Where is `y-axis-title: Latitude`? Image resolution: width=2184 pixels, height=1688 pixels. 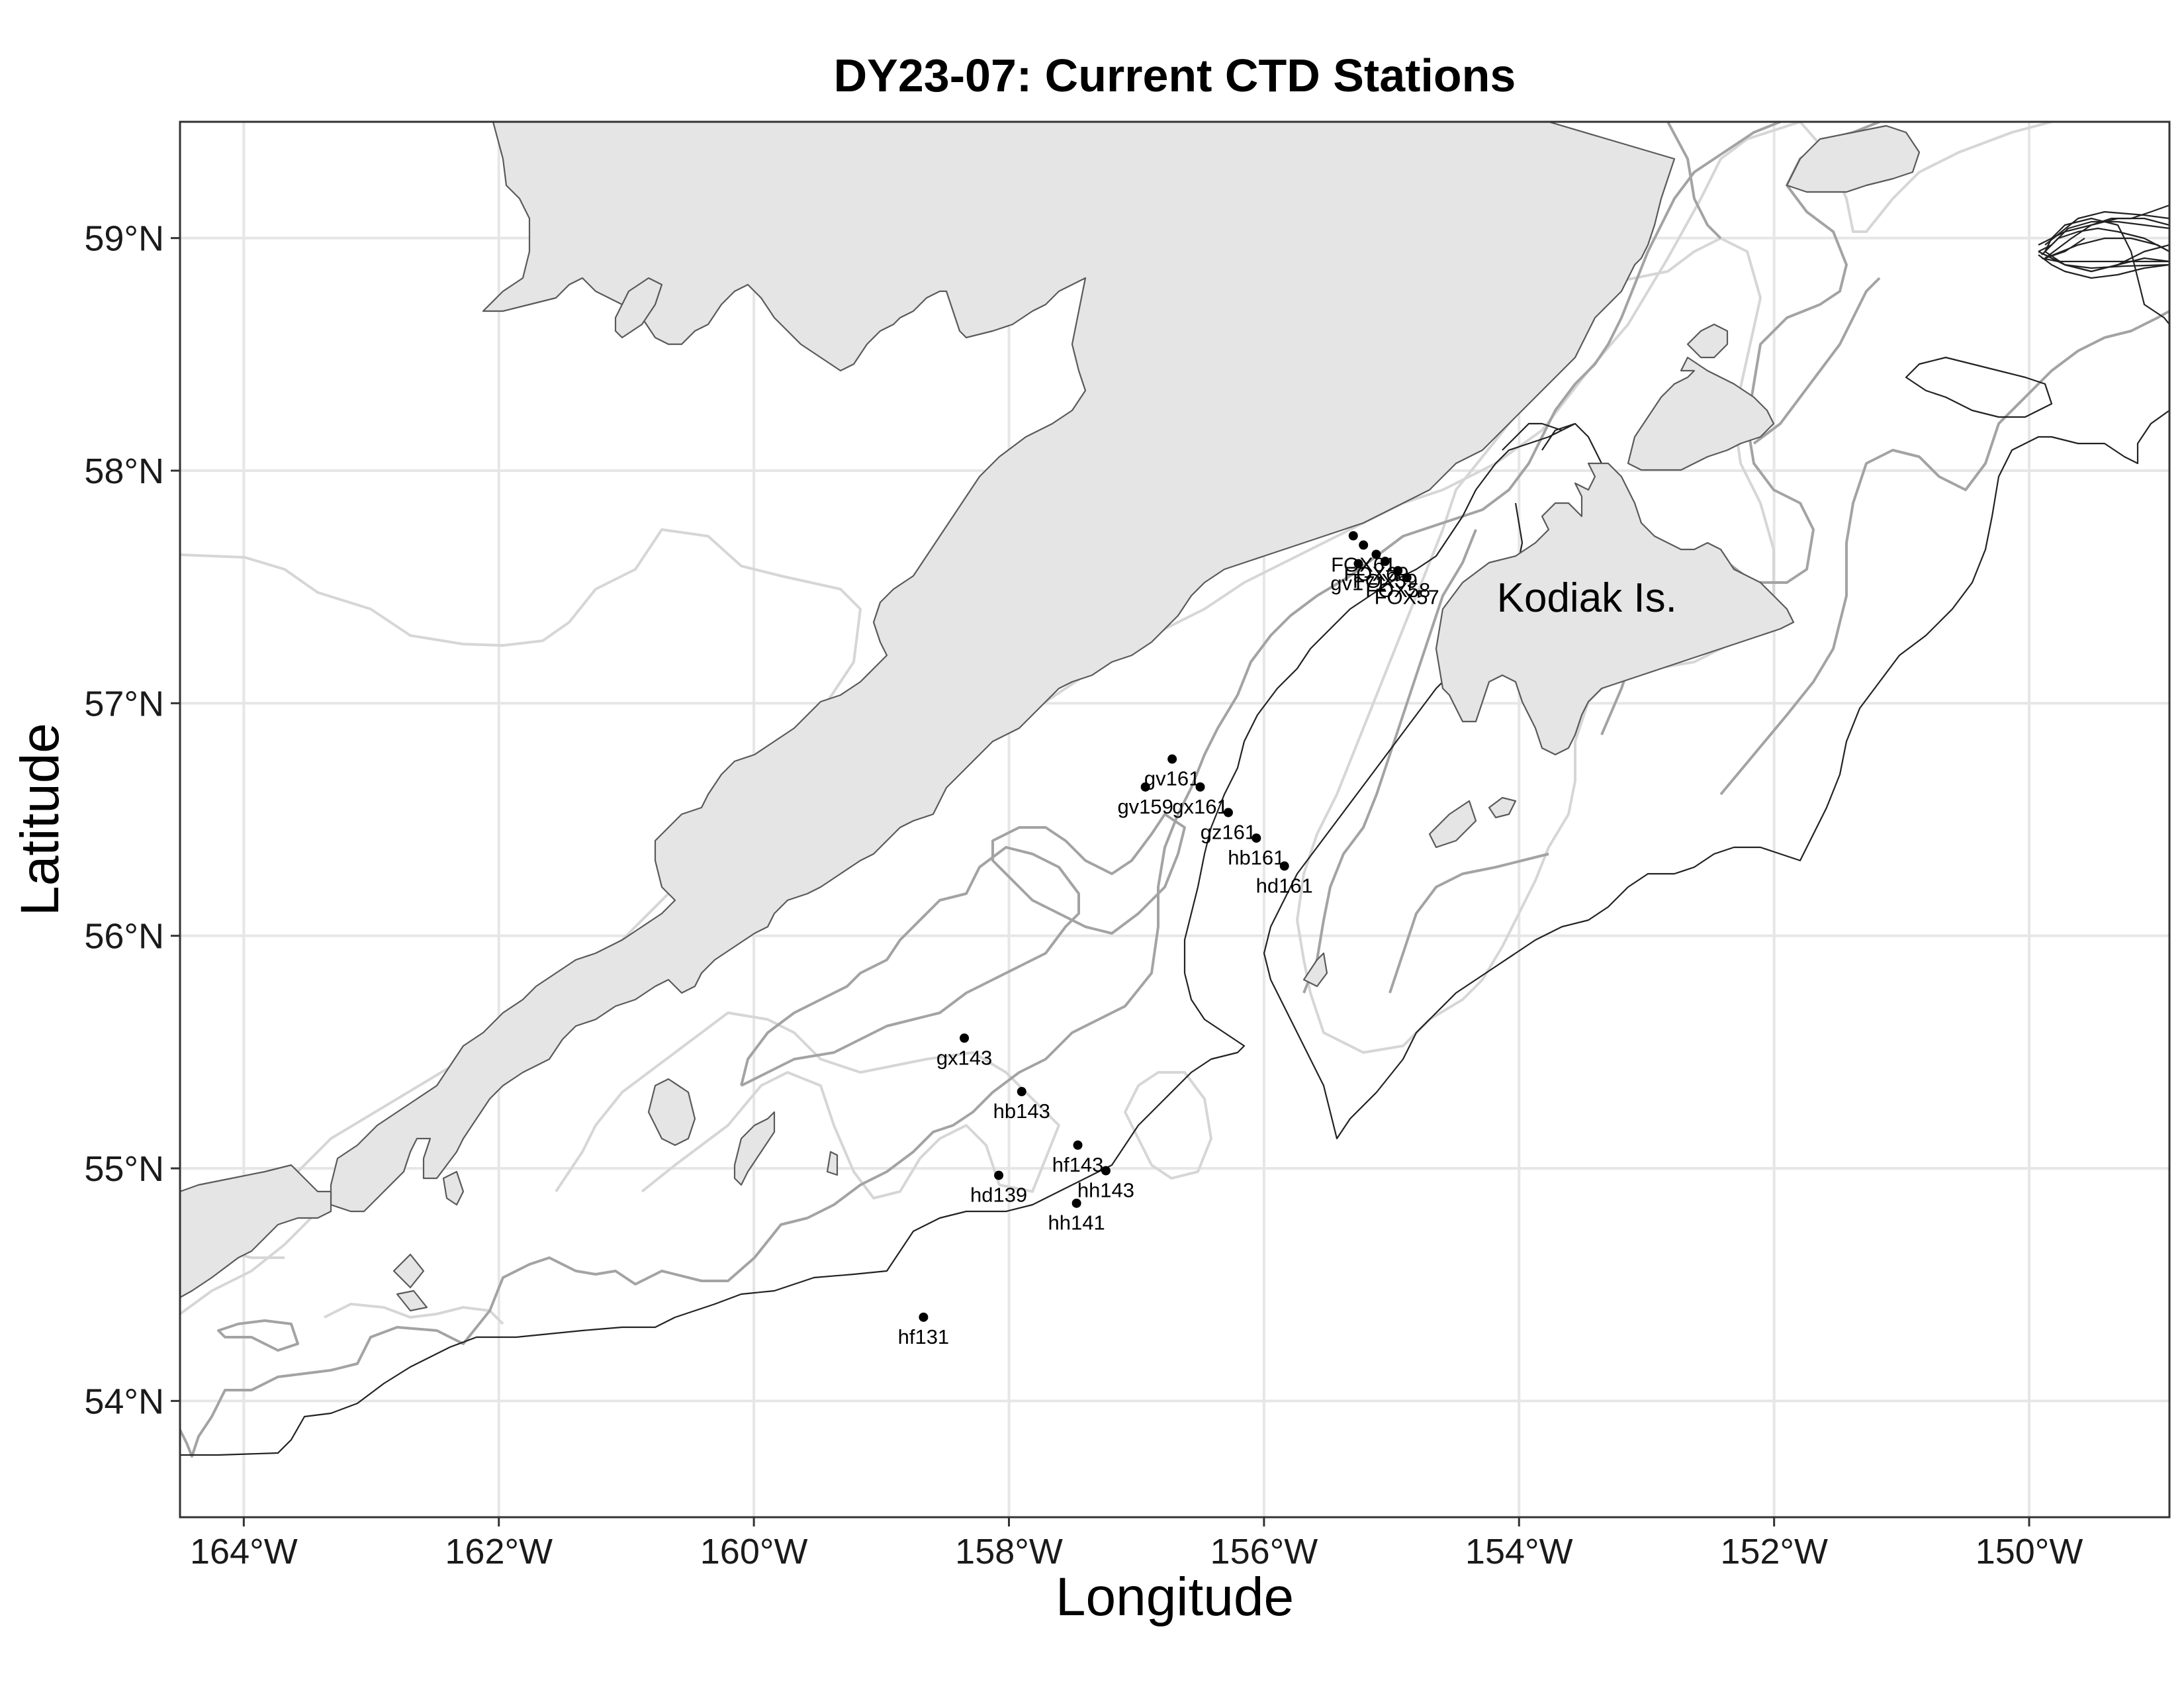 y-axis-title: Latitude is located at coordinates (40, 819).